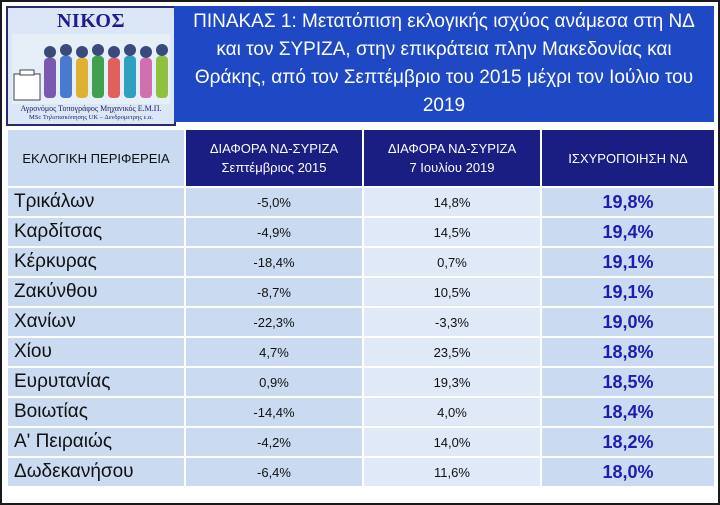 This screenshot has height=505, width=720. Describe the element at coordinates (452, 352) in the screenshot. I see `cell-diff-2019: 23,5%` at that location.